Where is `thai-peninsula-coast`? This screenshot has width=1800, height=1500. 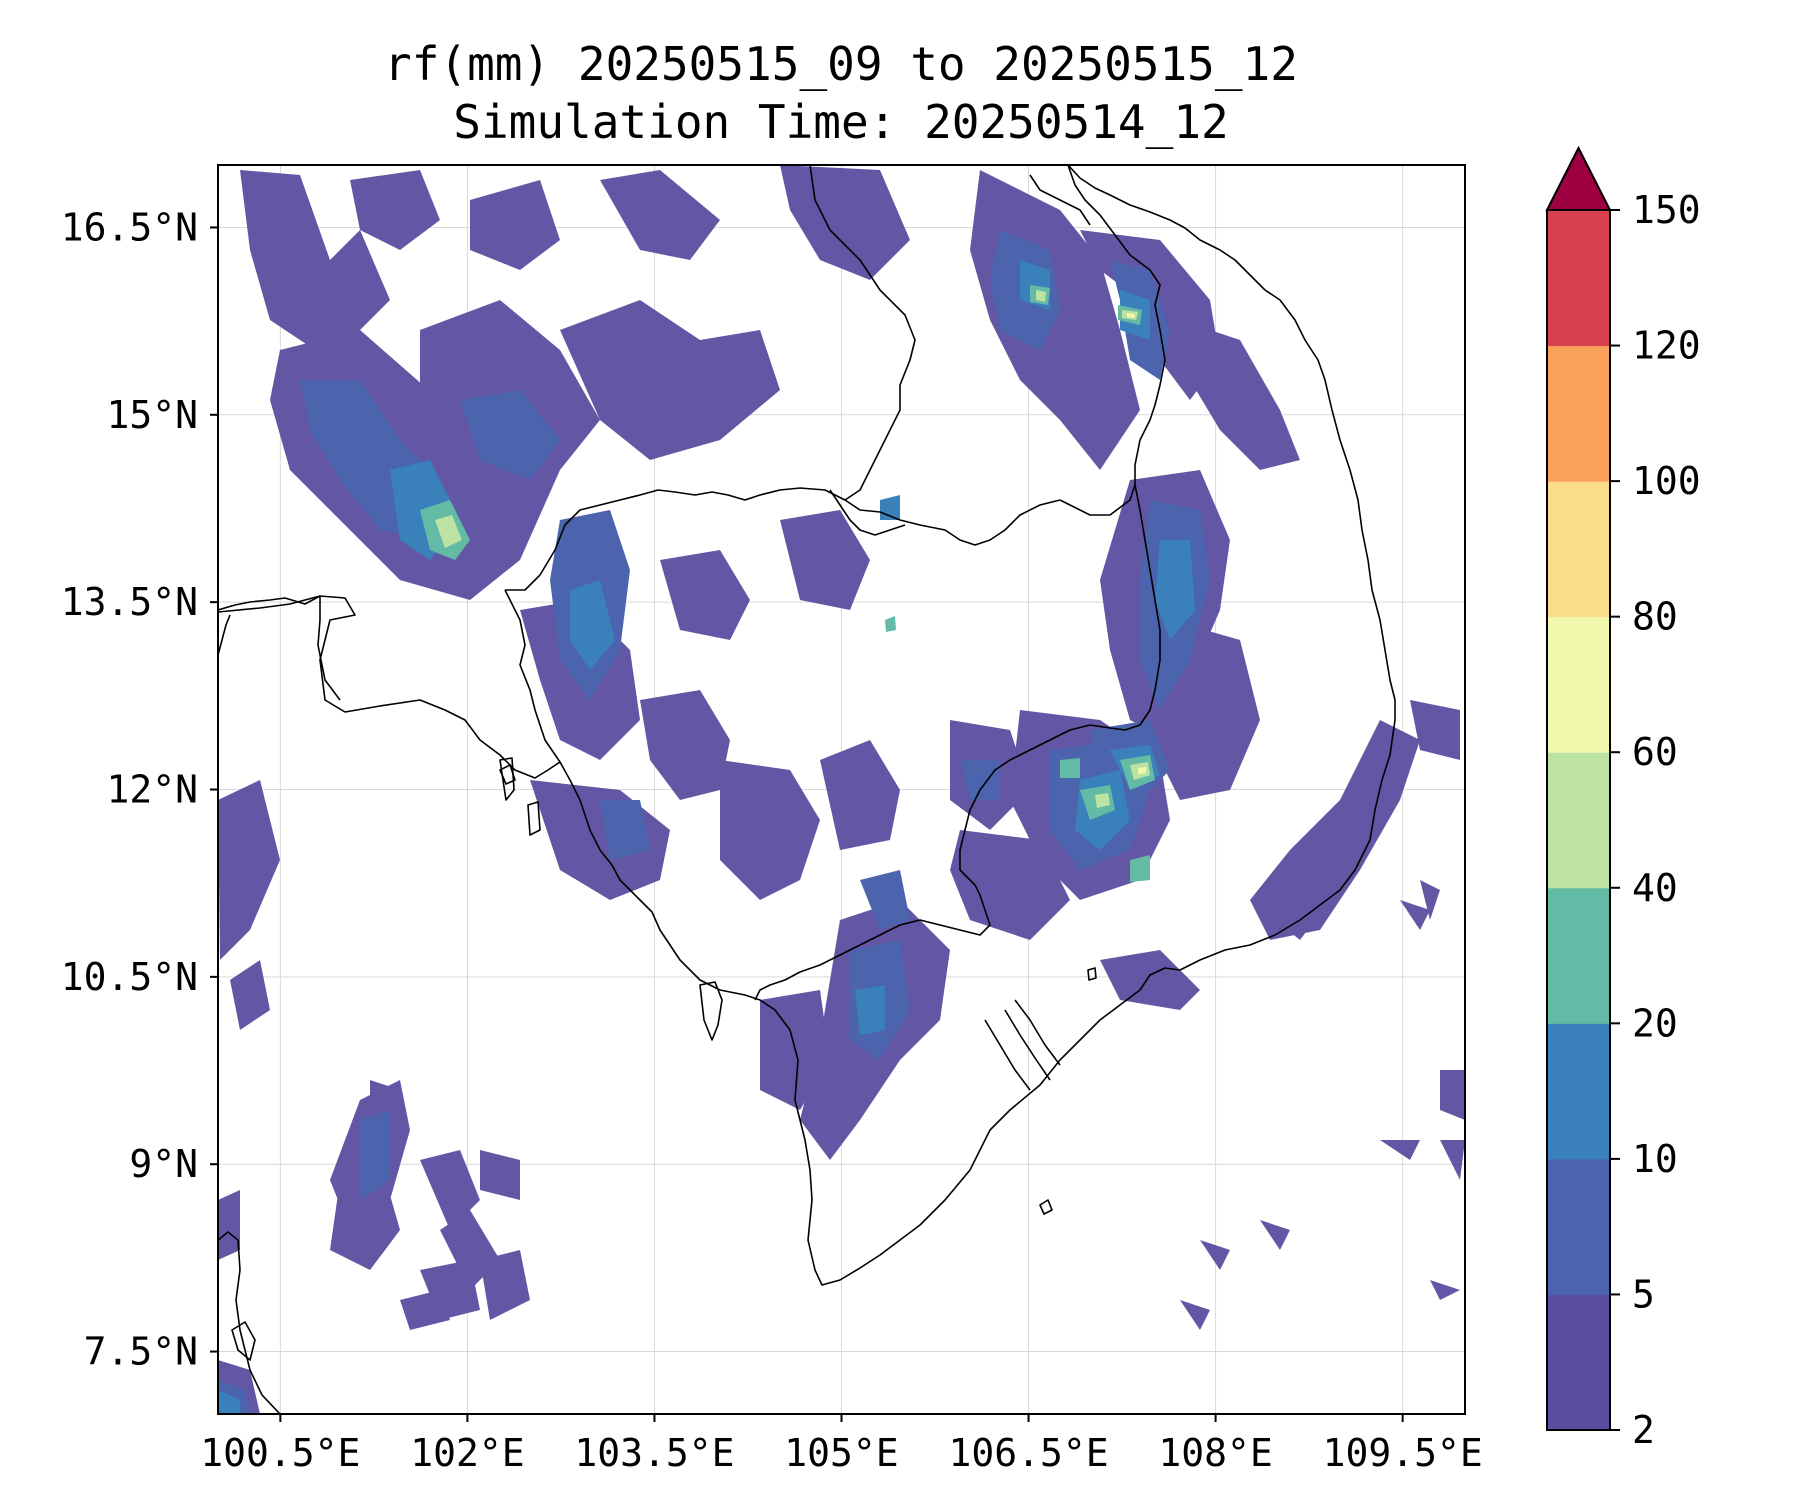
thai-peninsula-coast is located at coordinates (249, 1322).